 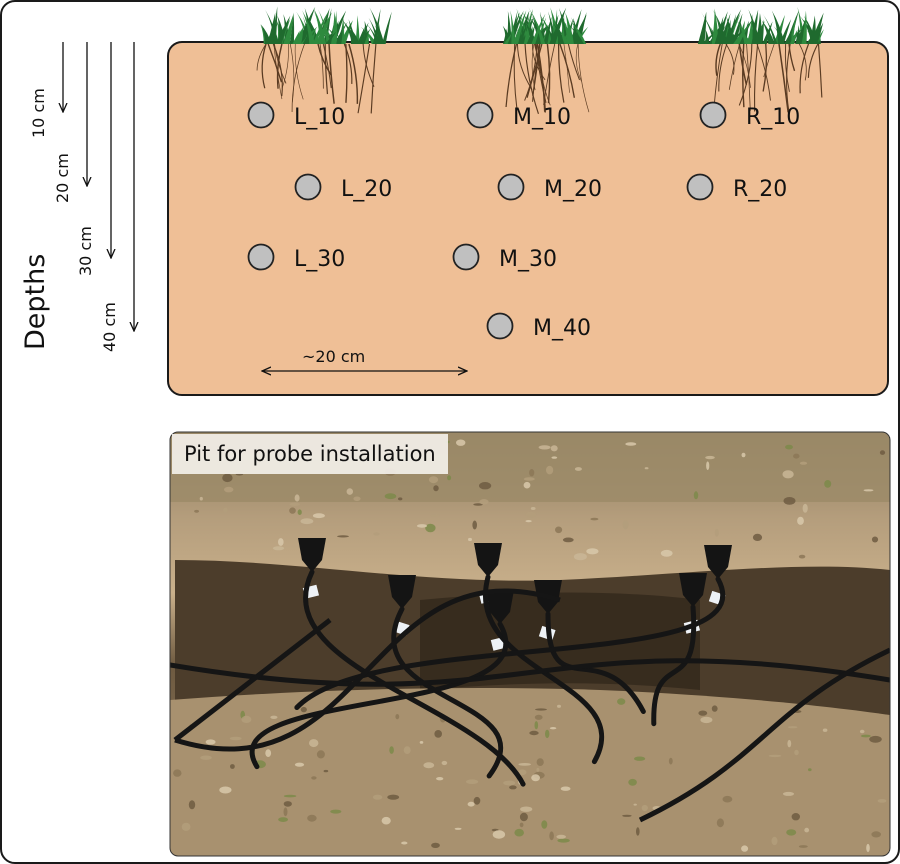 What do you see at coordinates (562, 328) in the screenshot?
I see `sensor-label-m-40: M_40` at bounding box center [562, 328].